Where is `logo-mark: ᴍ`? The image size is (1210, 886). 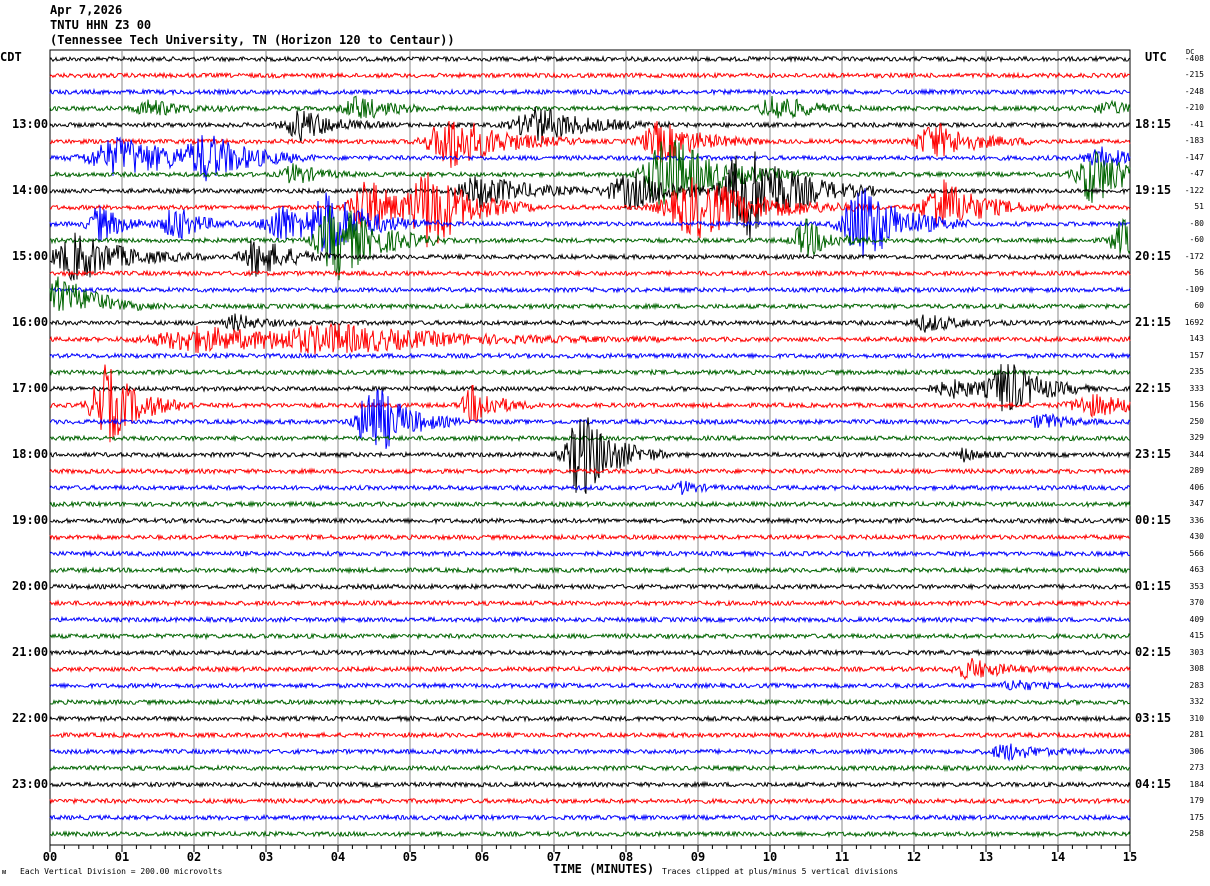
logo-mark: ᴍ is located at coordinates (4, 872).